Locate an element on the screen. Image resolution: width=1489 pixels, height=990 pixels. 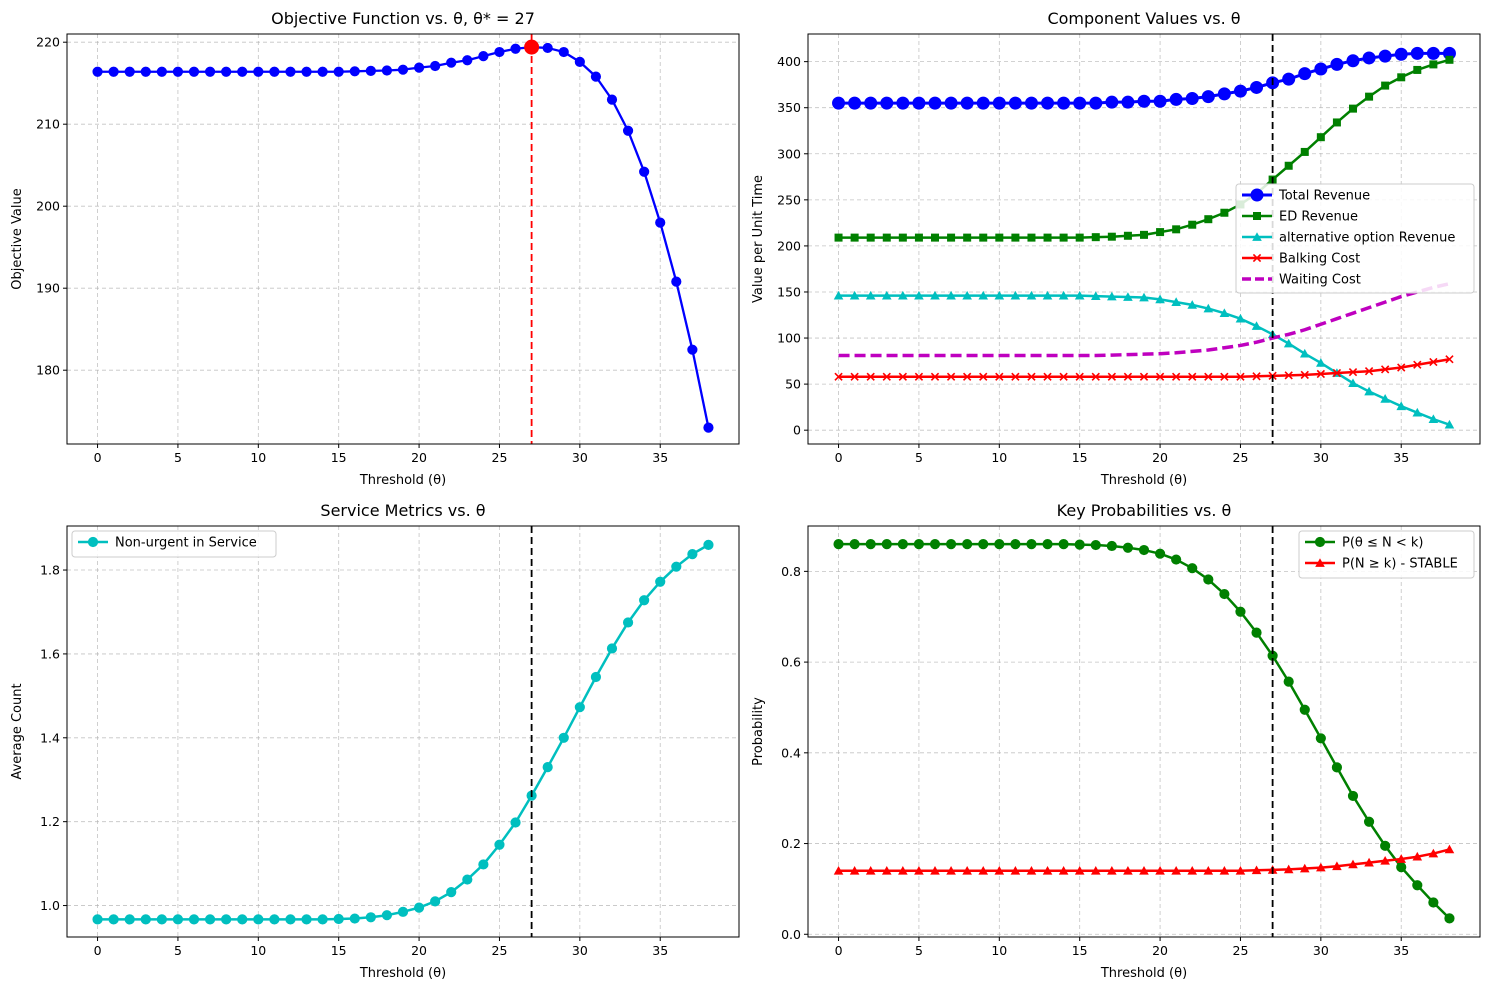
legend-label: Balking Cost is located at coordinates (1319, 259).